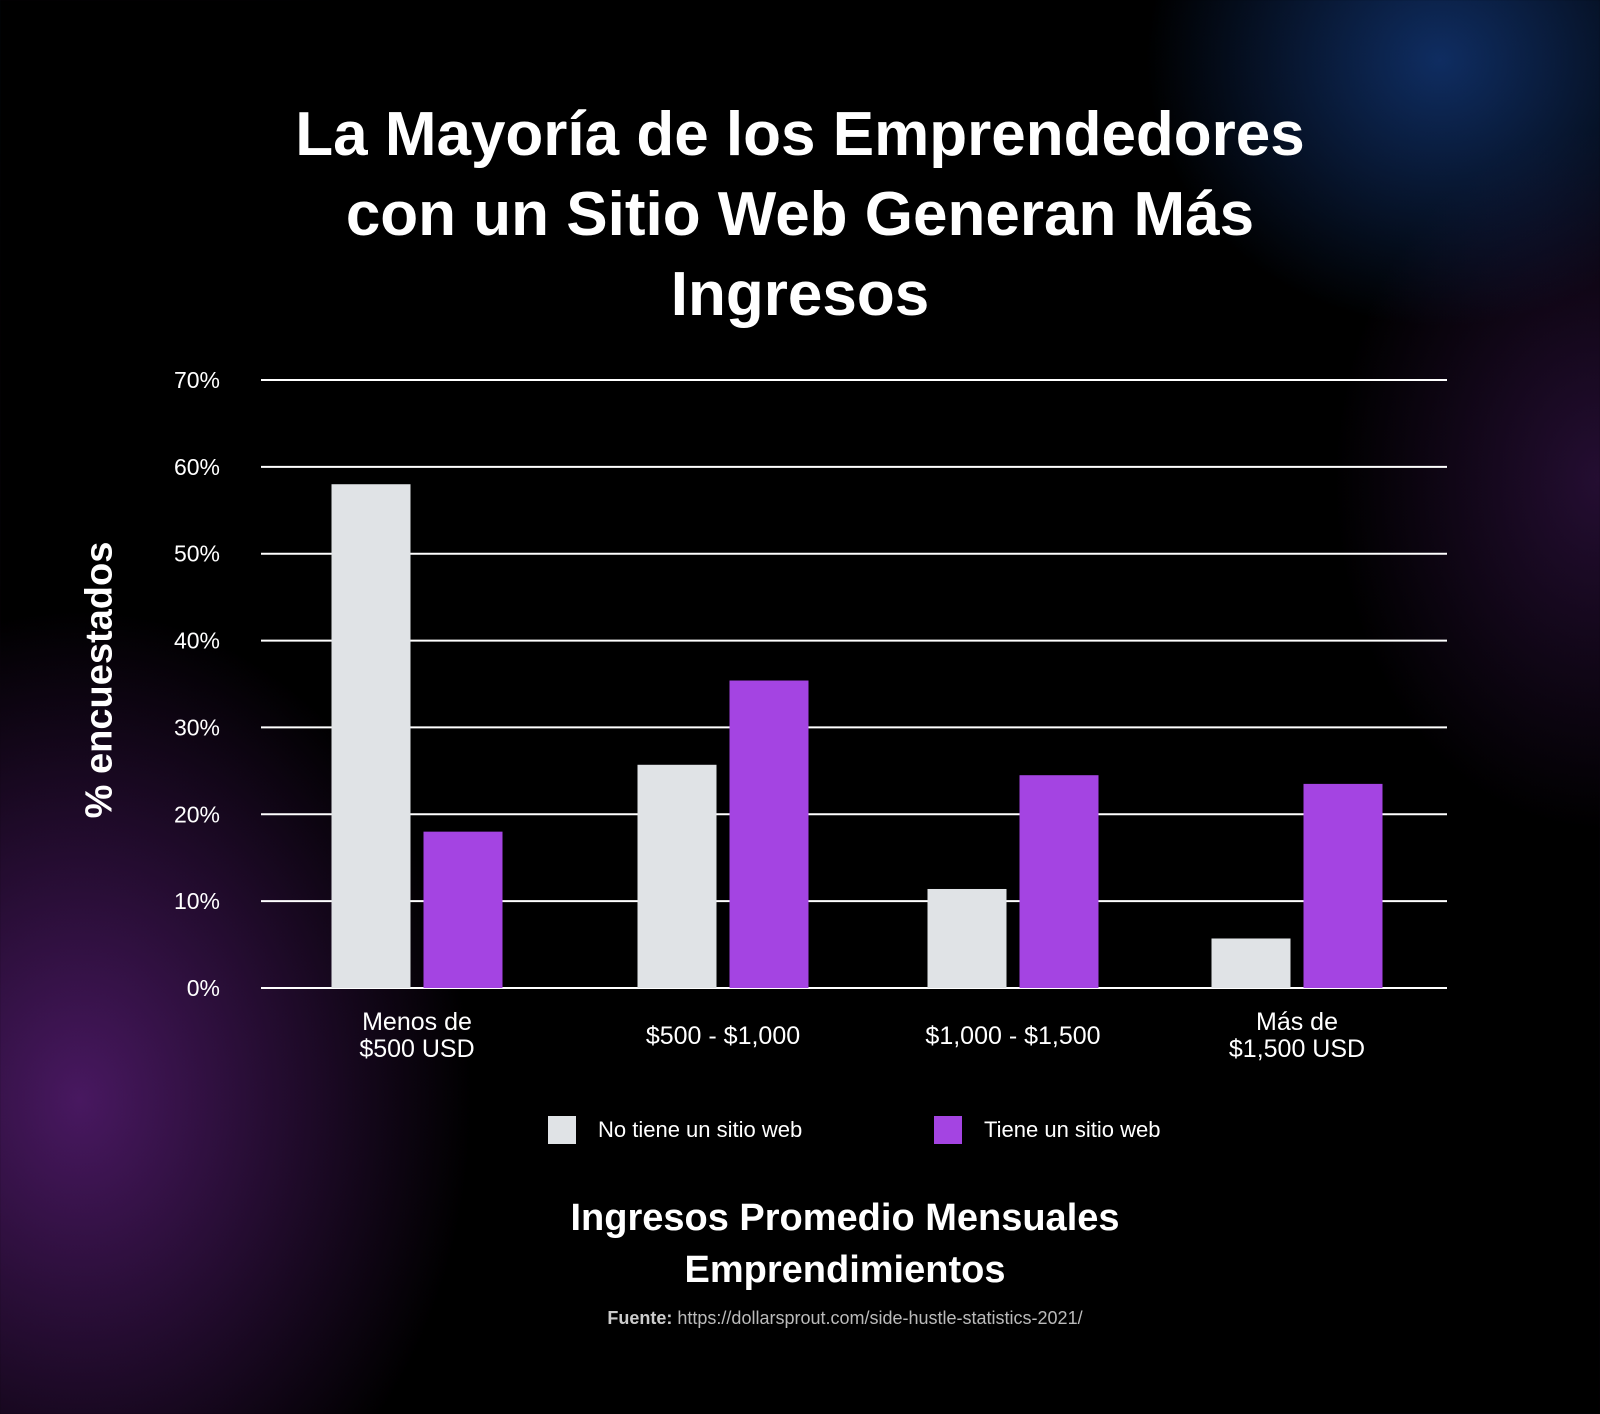 Image resolution: width=1600 pixels, height=1414 pixels. I want to click on source-label: Fuente:, so click(640, 1318).